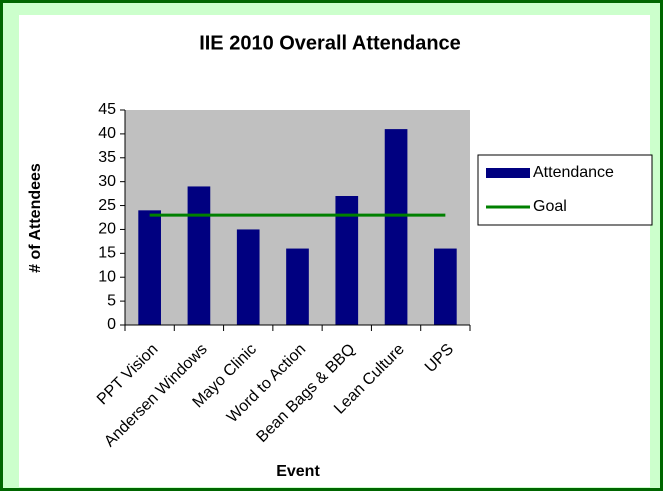 Image resolution: width=663 pixels, height=491 pixels. What do you see at coordinates (107, 109) in the screenshot?
I see `y-tick-label: 45` at bounding box center [107, 109].